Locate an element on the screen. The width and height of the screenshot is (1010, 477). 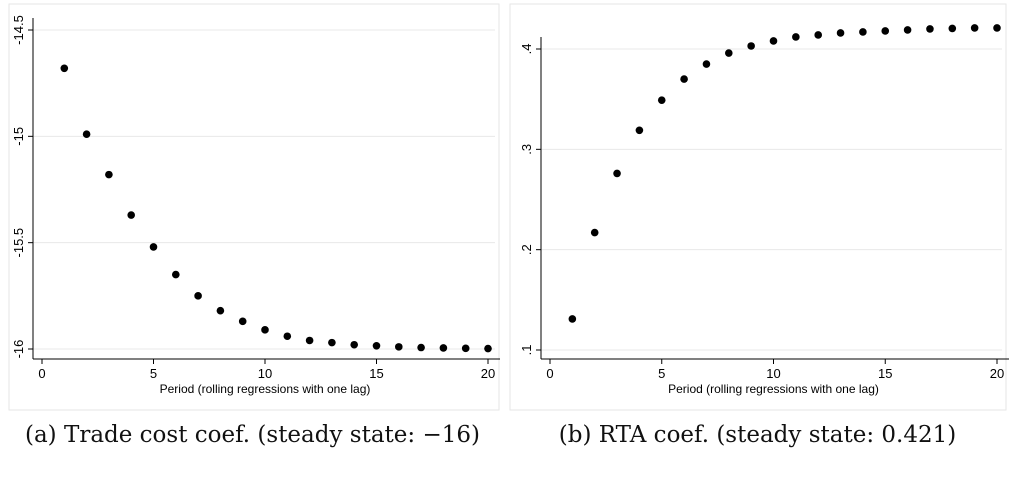
caption-a-label: (a) is located at coordinates (41, 435).